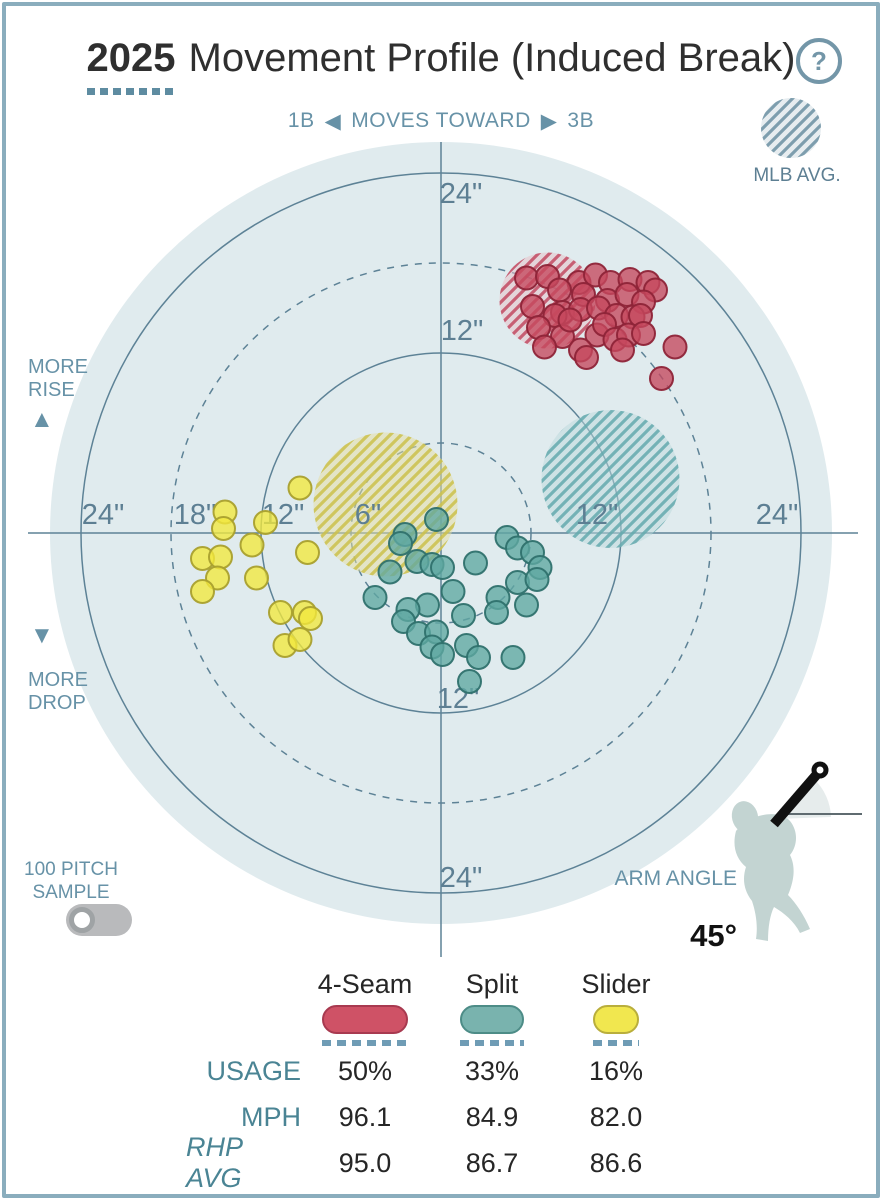  I want to click on tick-label: 6", so click(368, 515).